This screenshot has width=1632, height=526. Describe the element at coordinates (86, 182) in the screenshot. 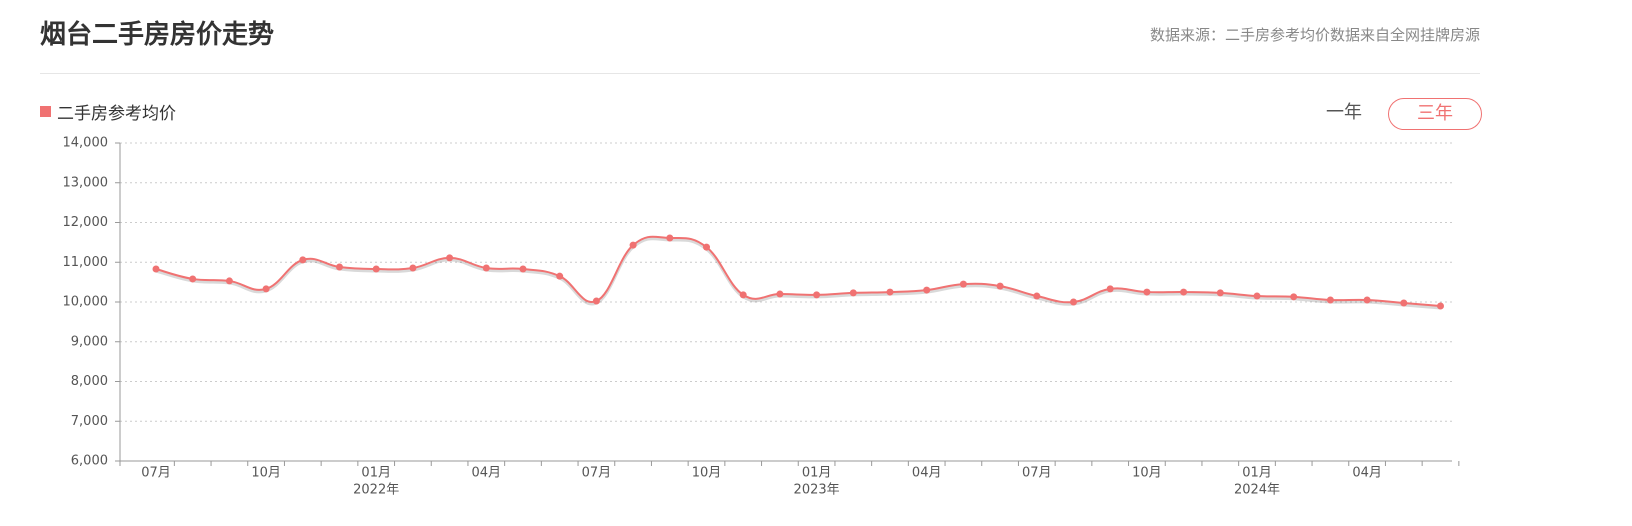

I see `y-tick-label: 13,000` at that location.